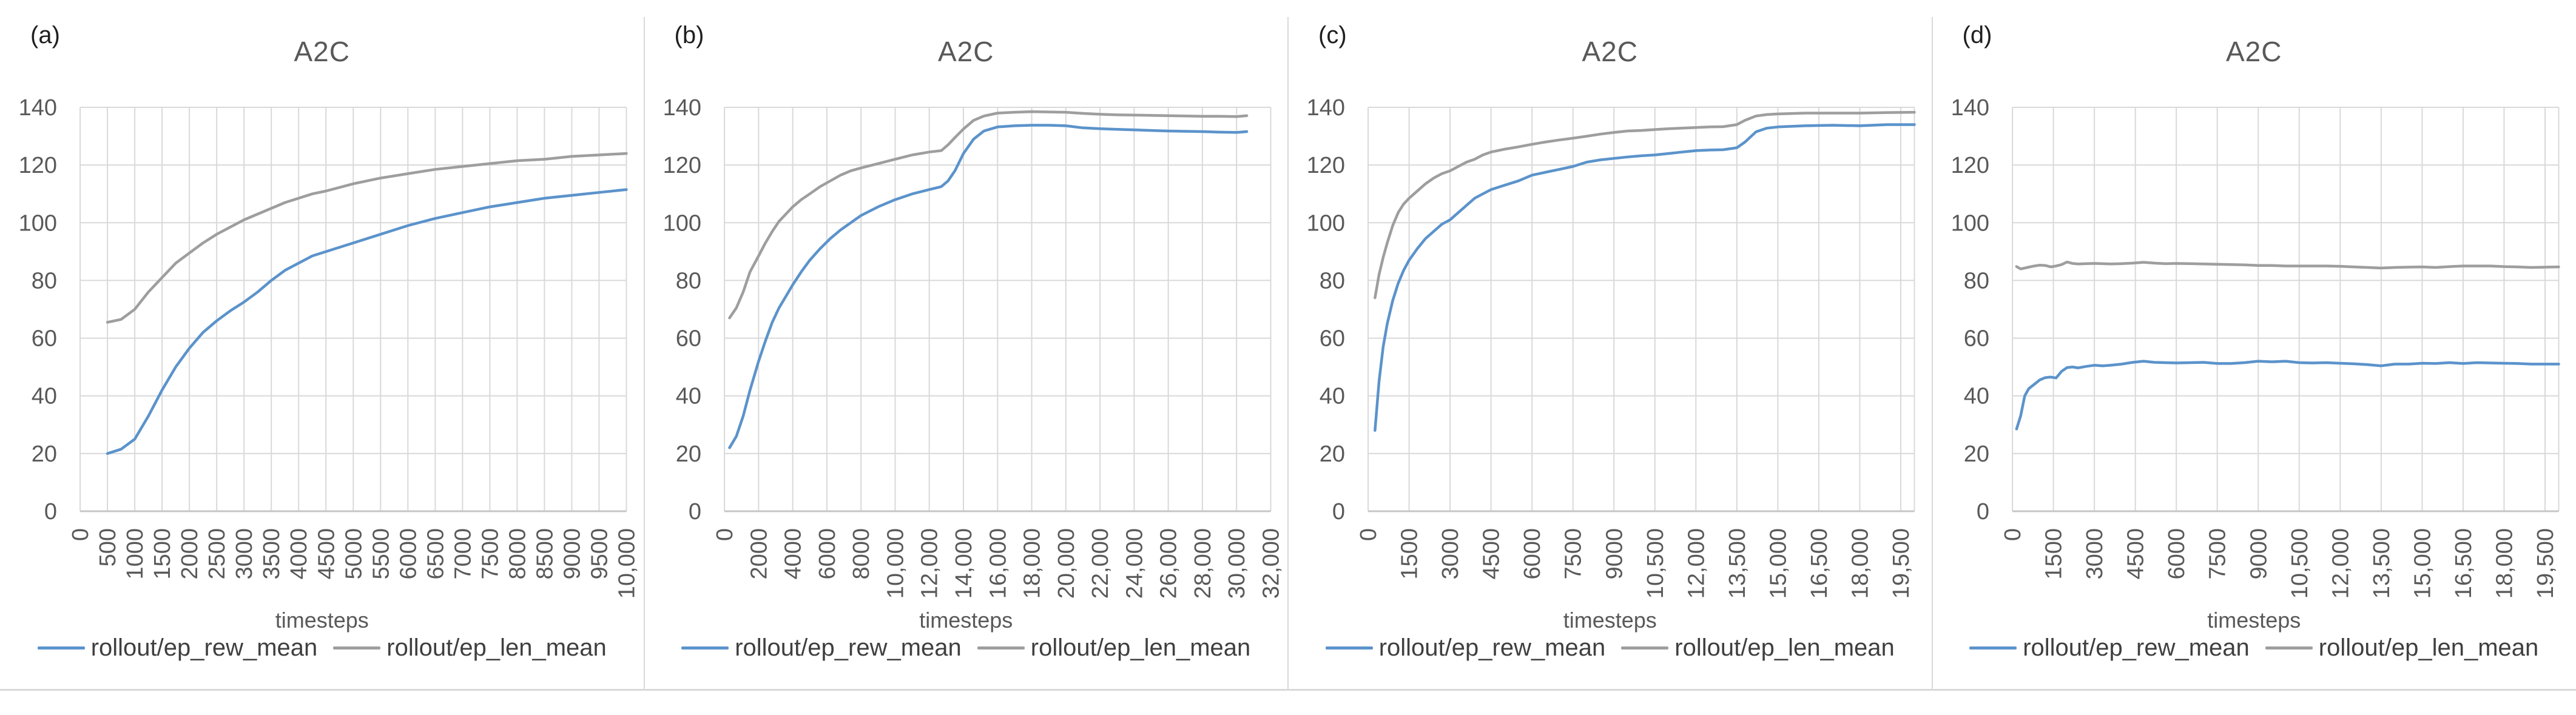 This screenshot has width=2576, height=715. What do you see at coordinates (190, 554) in the screenshot?
I see `svg-text: 2000` at bounding box center [190, 554].